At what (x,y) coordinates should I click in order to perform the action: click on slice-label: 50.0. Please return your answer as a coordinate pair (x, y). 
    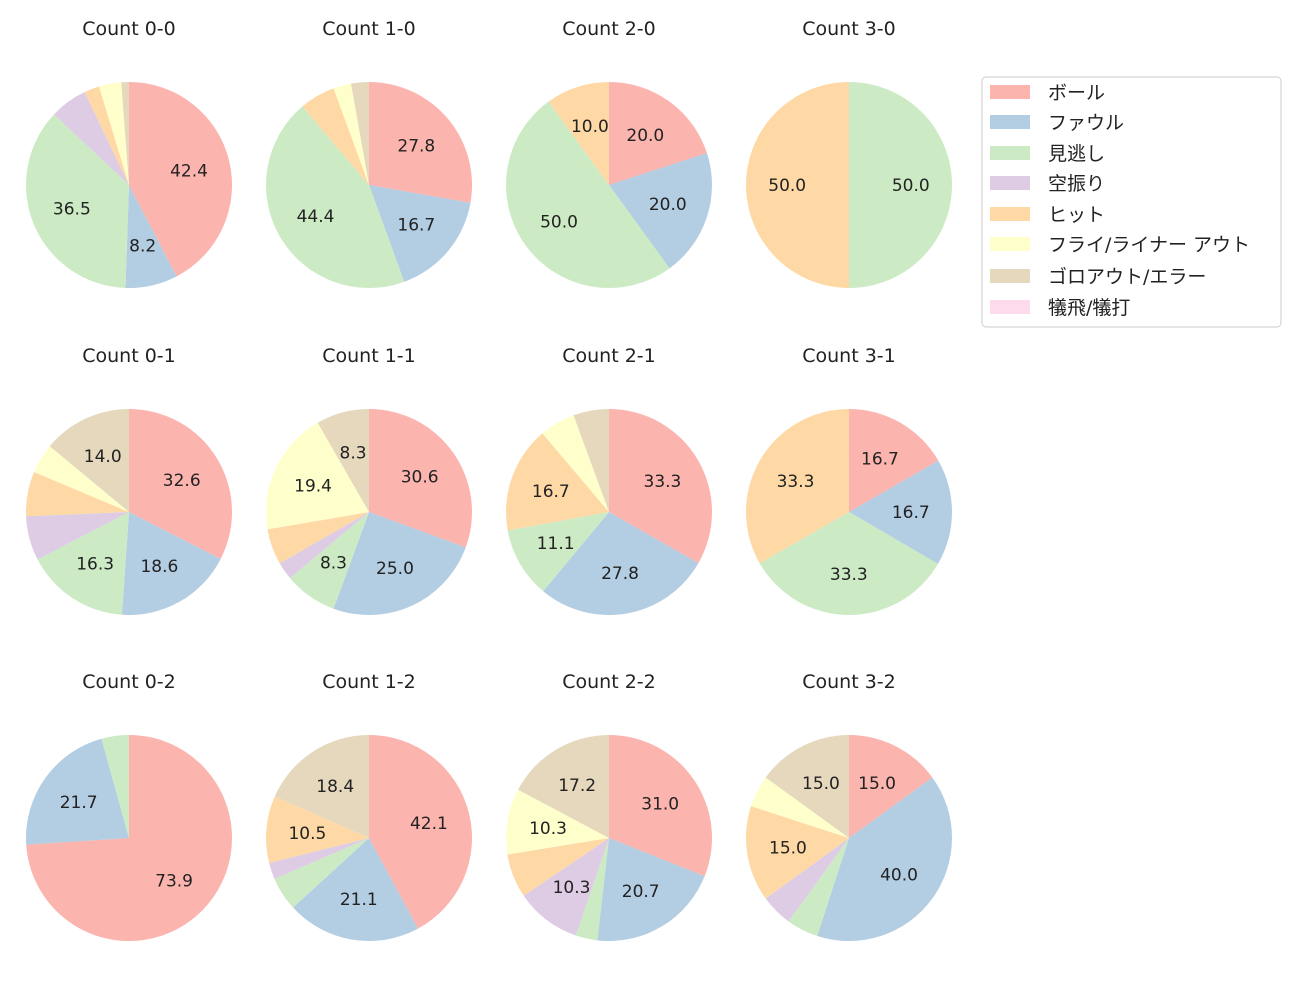
    Looking at the image, I should click on (559, 222).